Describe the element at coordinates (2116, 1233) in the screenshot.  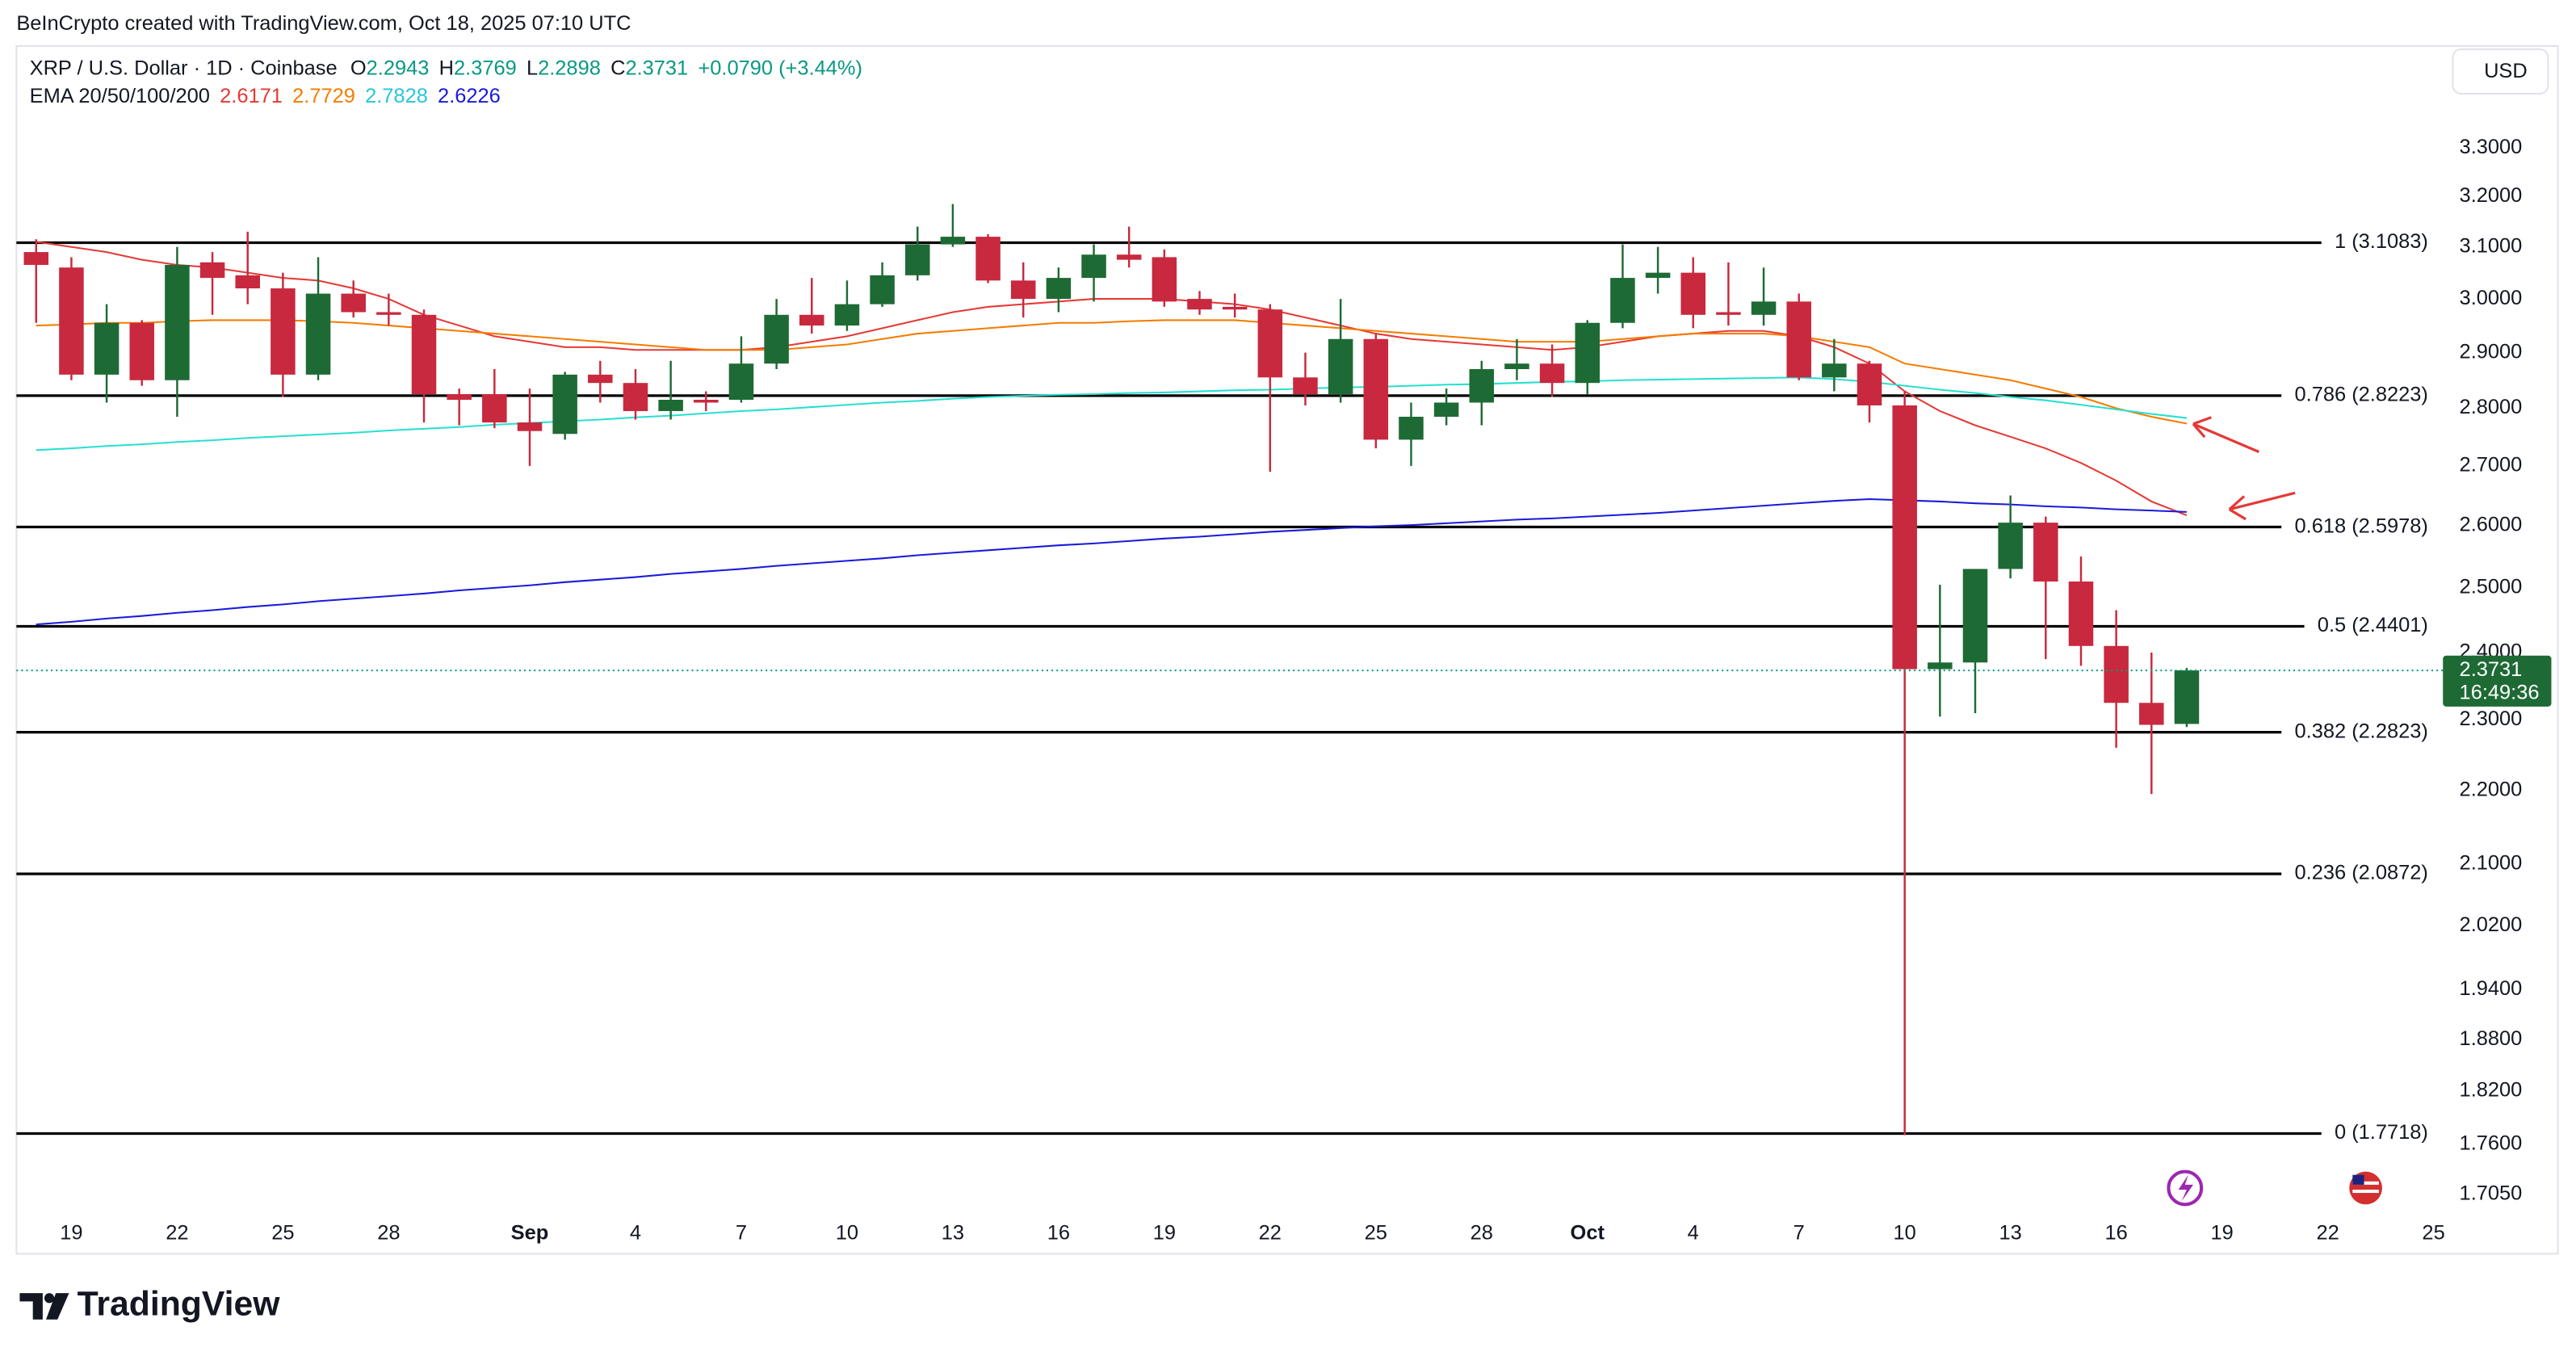
I see `x-tick-label: 16` at that location.